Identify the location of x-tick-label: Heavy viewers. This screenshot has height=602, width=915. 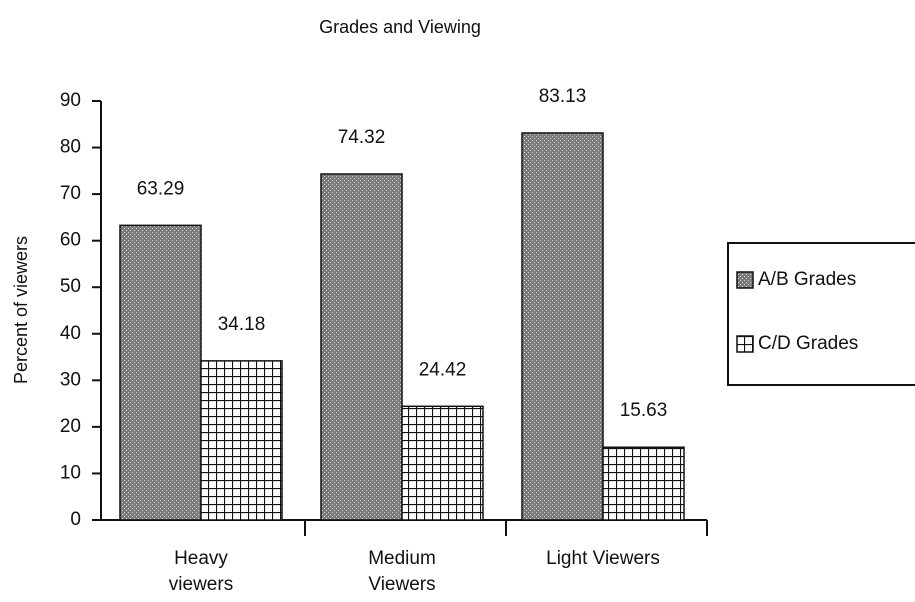
(201, 571).